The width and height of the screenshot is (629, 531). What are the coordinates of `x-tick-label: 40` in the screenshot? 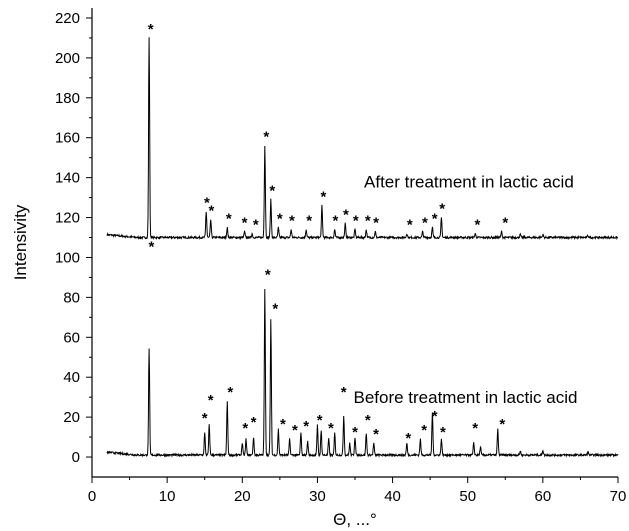 It's located at (392, 496).